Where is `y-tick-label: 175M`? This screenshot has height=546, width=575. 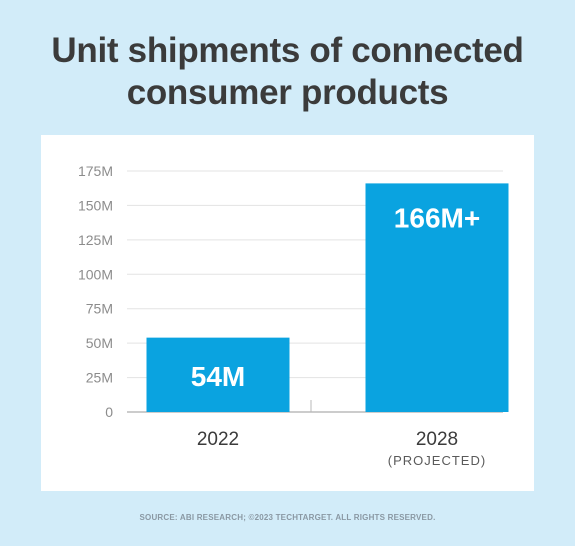
y-tick-label: 175M is located at coordinates (95, 171).